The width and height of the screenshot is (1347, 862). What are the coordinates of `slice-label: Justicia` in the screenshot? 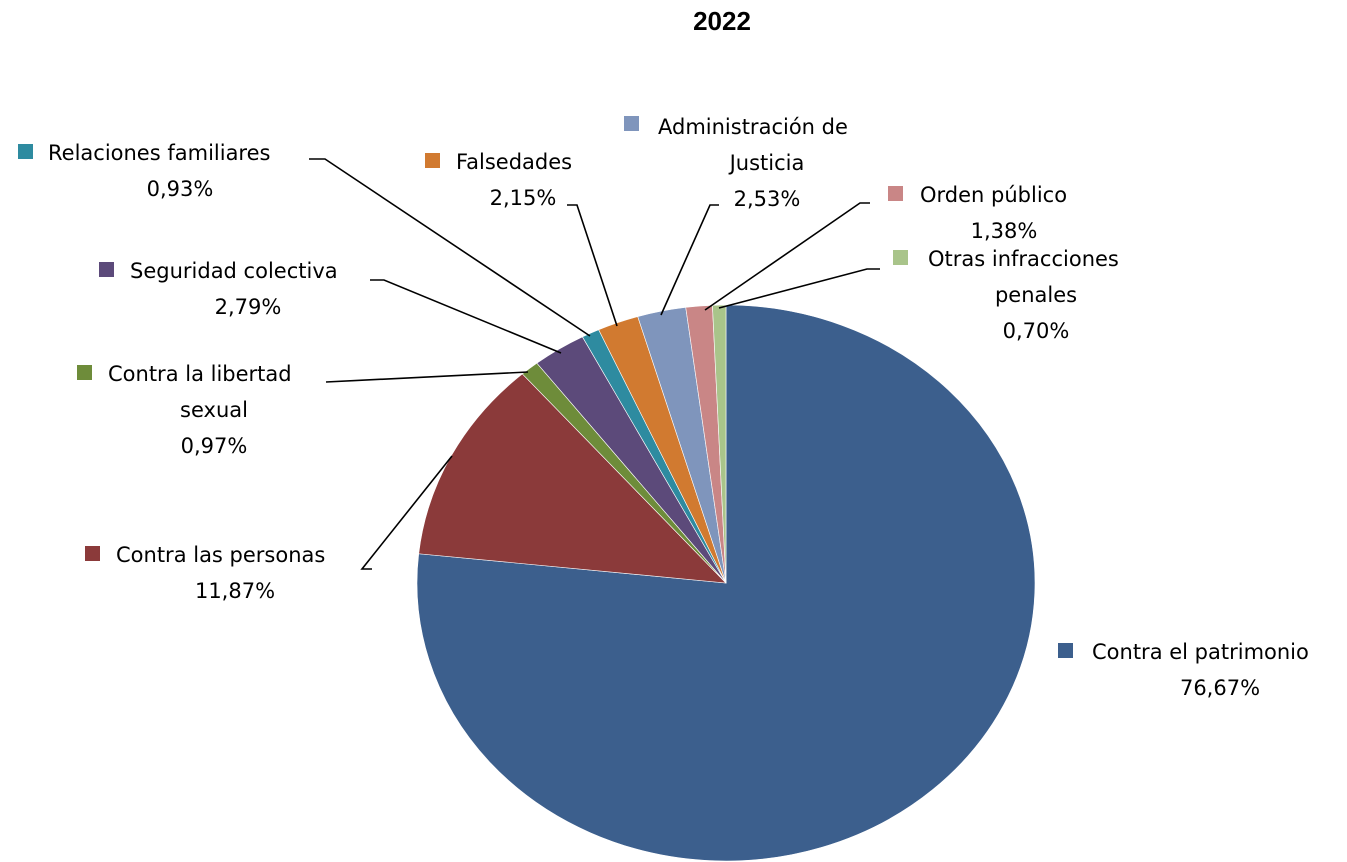 It's located at (766, 163).